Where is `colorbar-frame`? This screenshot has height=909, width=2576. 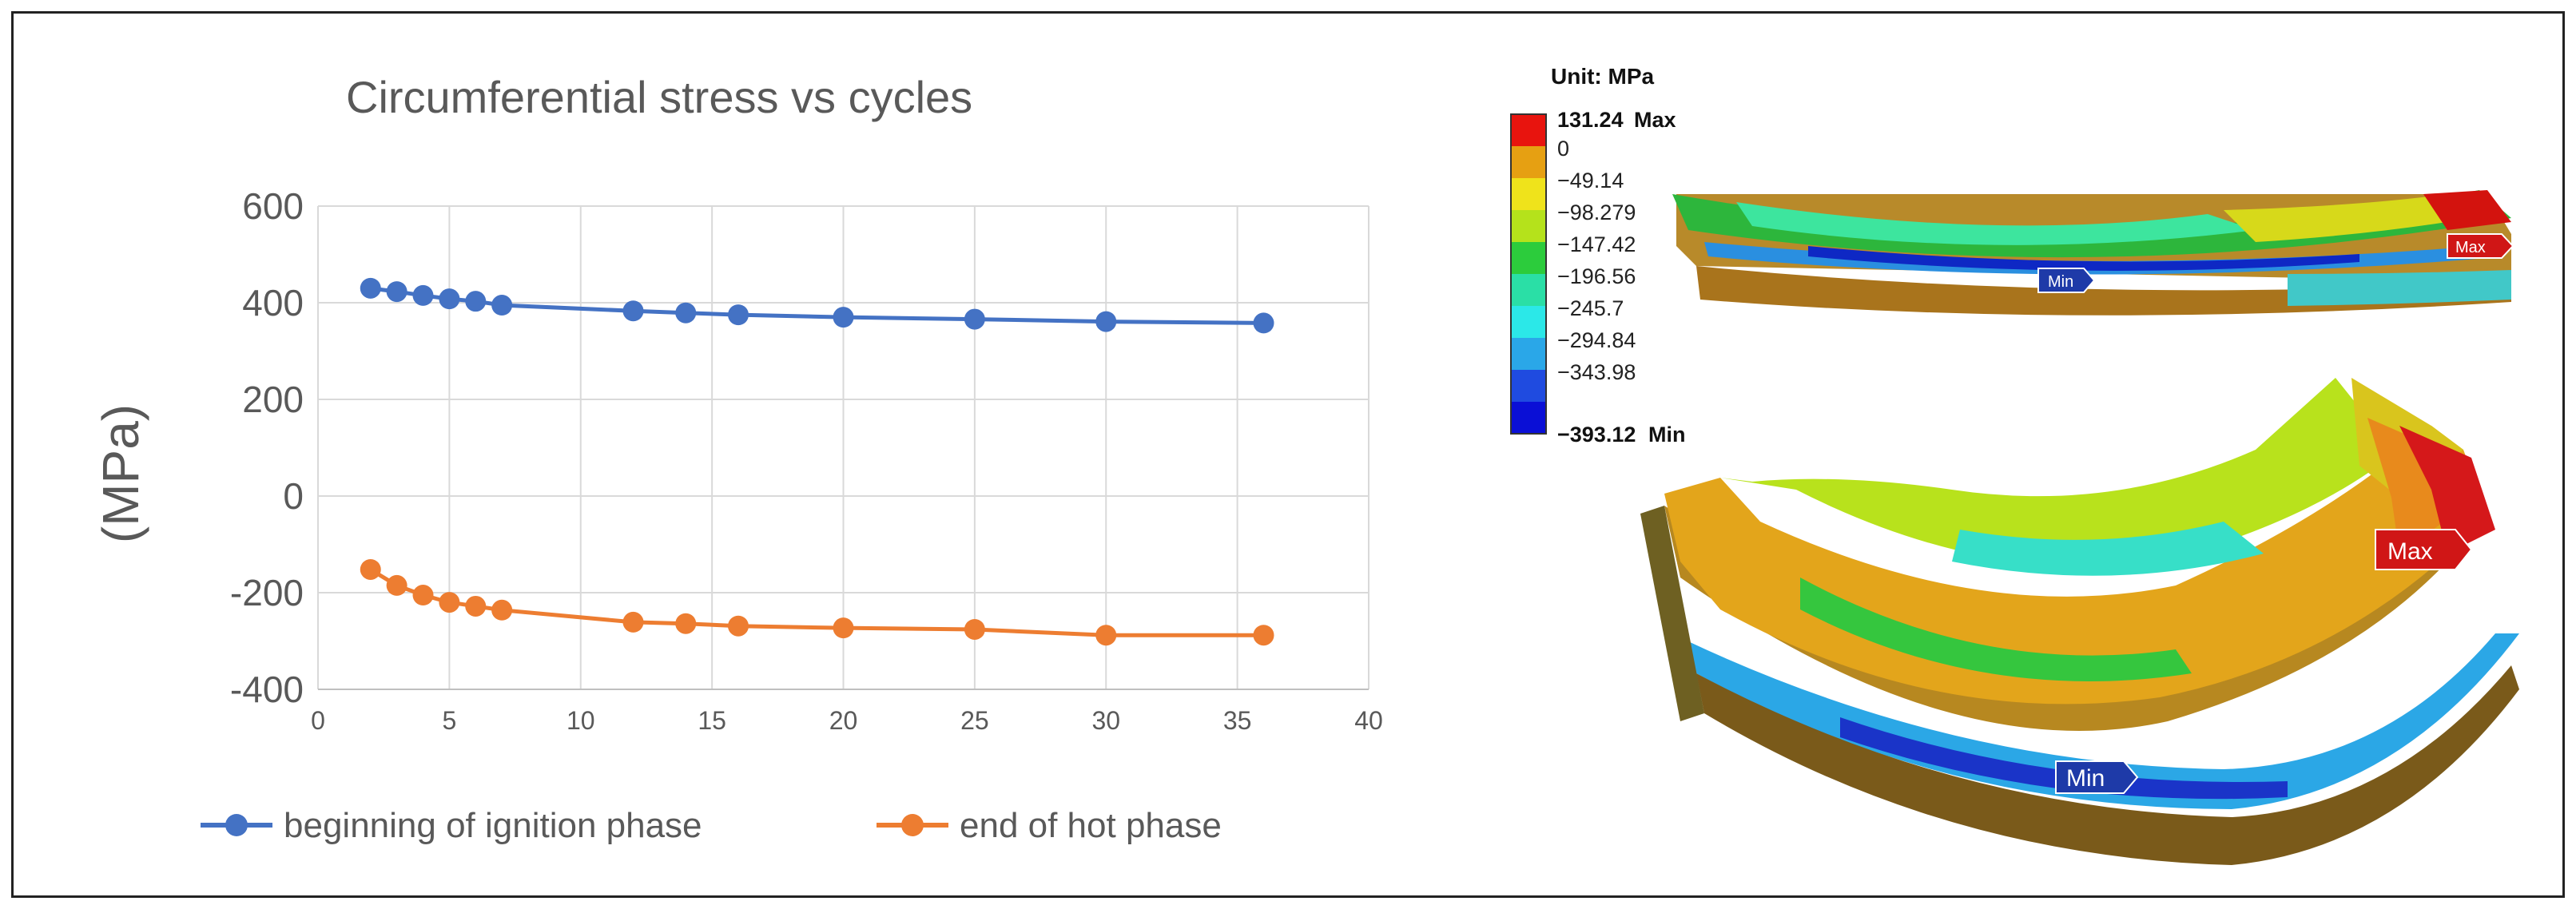 colorbar-frame is located at coordinates (1528, 274).